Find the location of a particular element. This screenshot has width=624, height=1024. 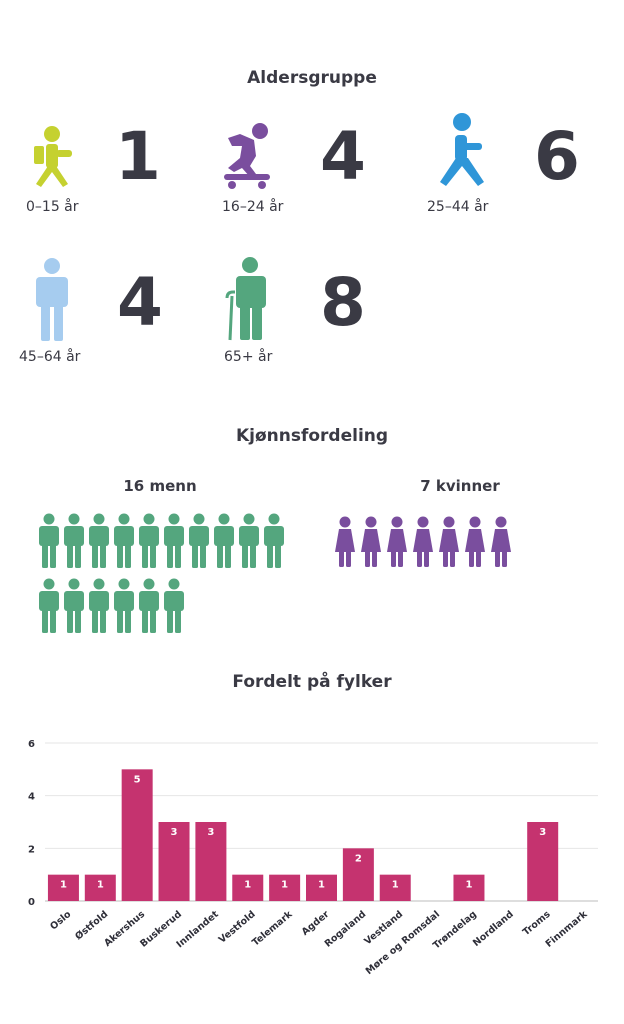

y-tick-label: 6 is located at coordinates (31, 744).